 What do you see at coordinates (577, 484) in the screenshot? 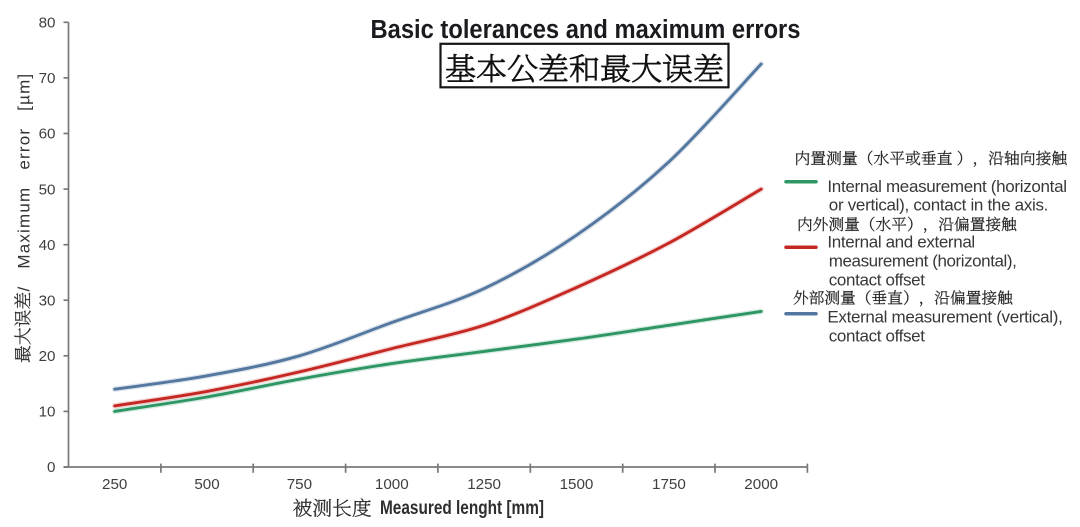
I see `svg-text: 1500` at bounding box center [577, 484].